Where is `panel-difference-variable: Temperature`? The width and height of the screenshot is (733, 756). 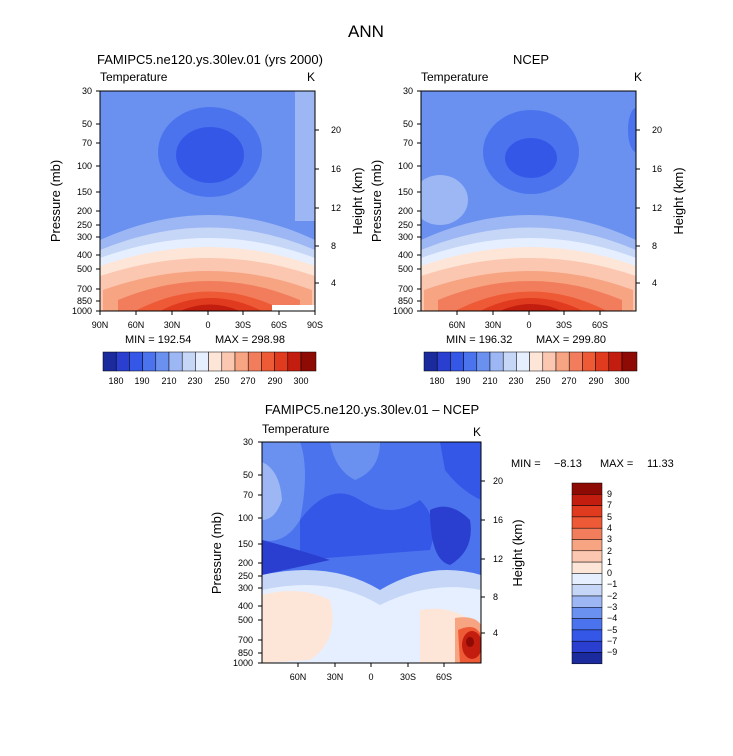
panel-difference-variable: Temperature is located at coordinates (296, 429).